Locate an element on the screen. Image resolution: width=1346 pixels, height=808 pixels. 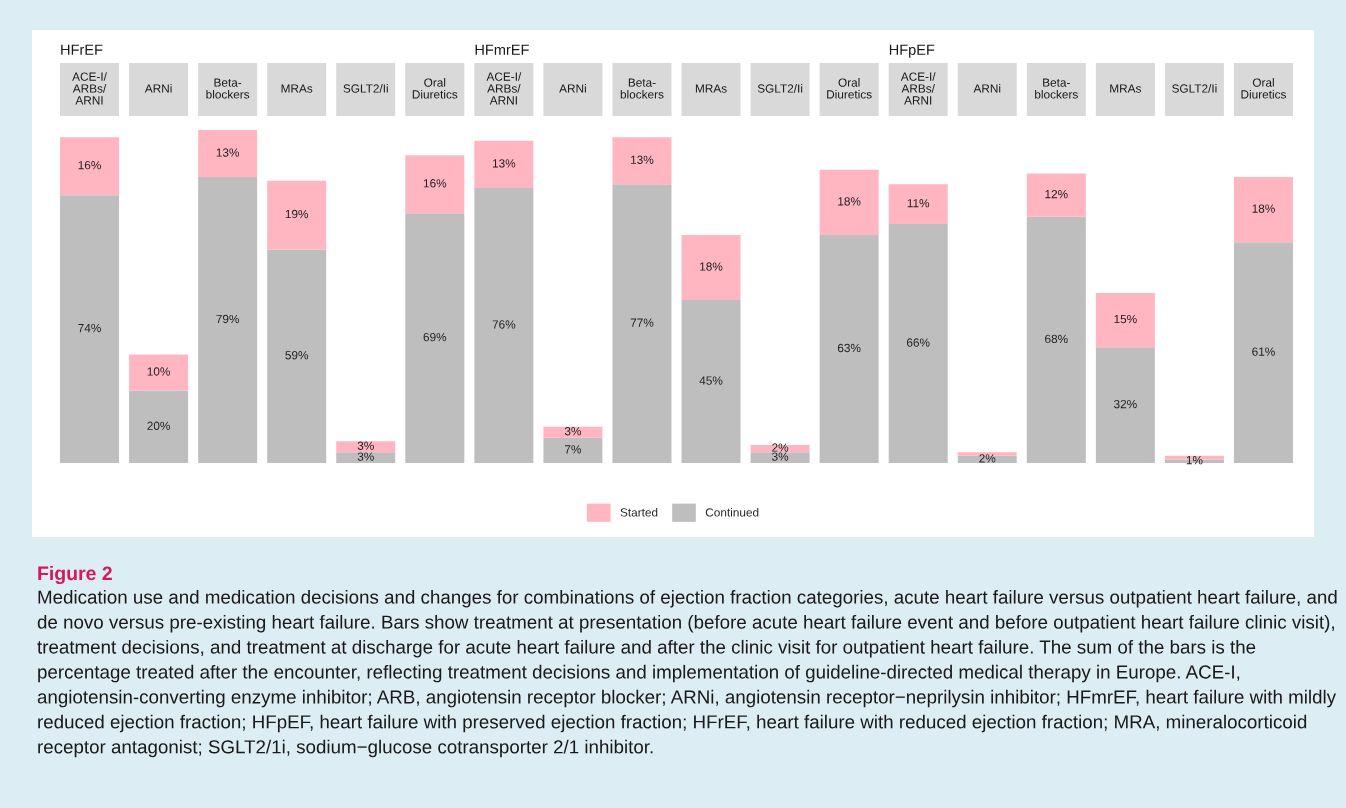
legend-label: Continued is located at coordinates (732, 512).